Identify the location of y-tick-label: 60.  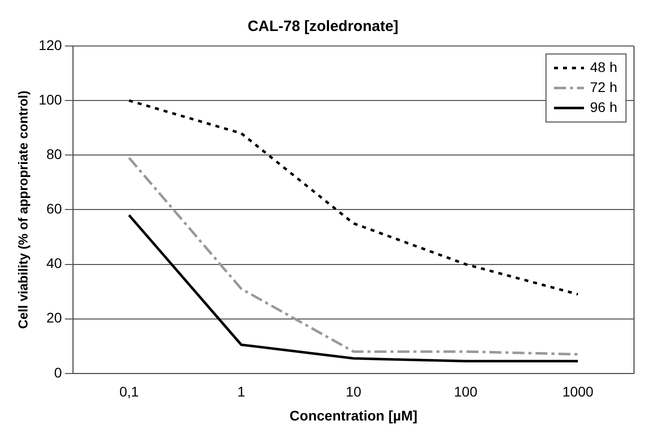
(54, 208).